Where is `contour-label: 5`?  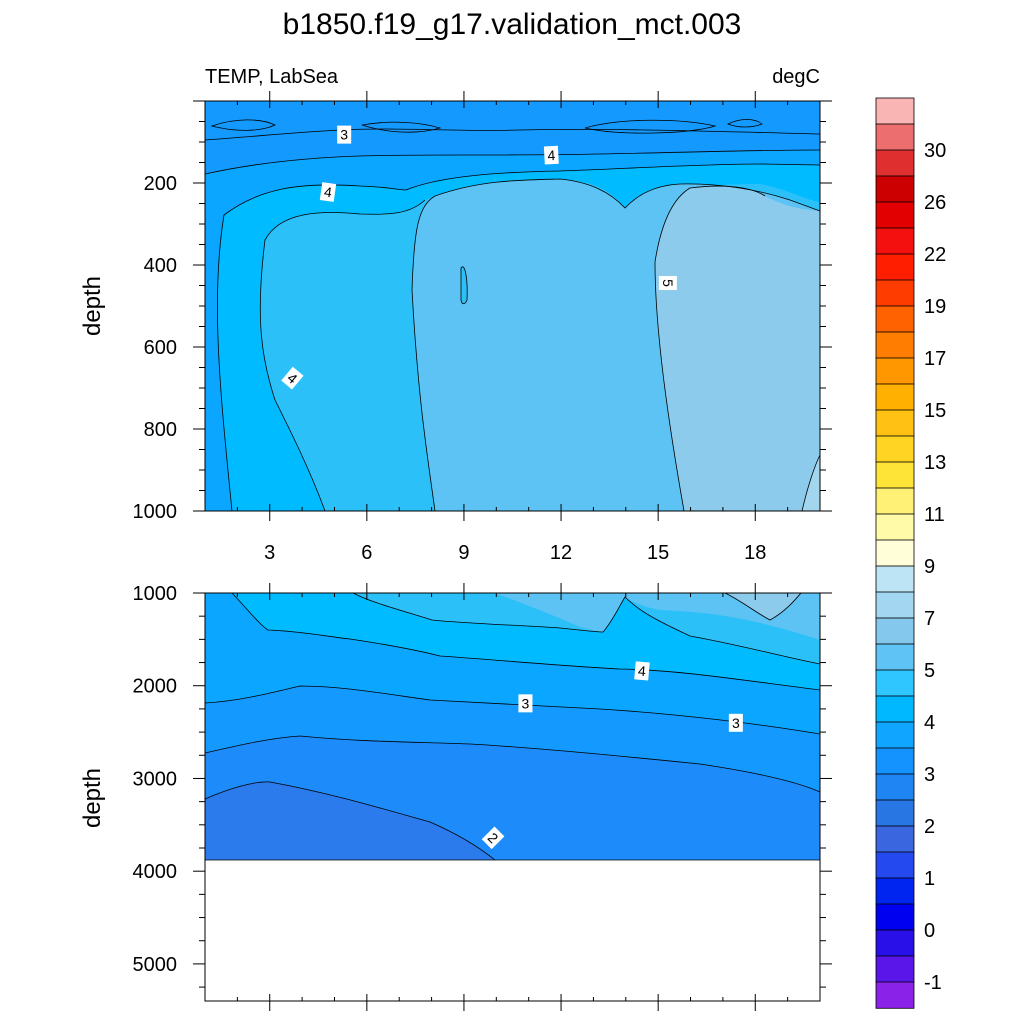 contour-label: 5 is located at coordinates (667, 283).